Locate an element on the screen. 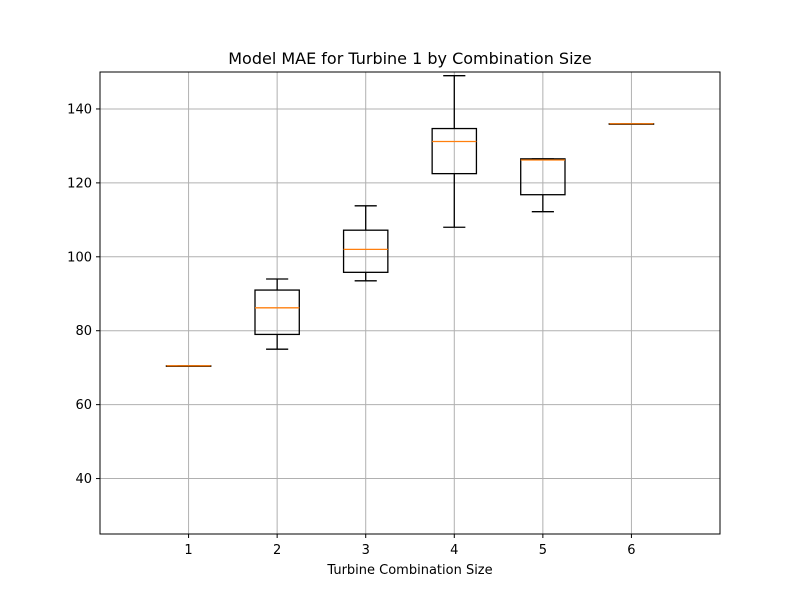 The height and width of the screenshot is (600, 800). y-tick-label: 40 is located at coordinates (83, 479).